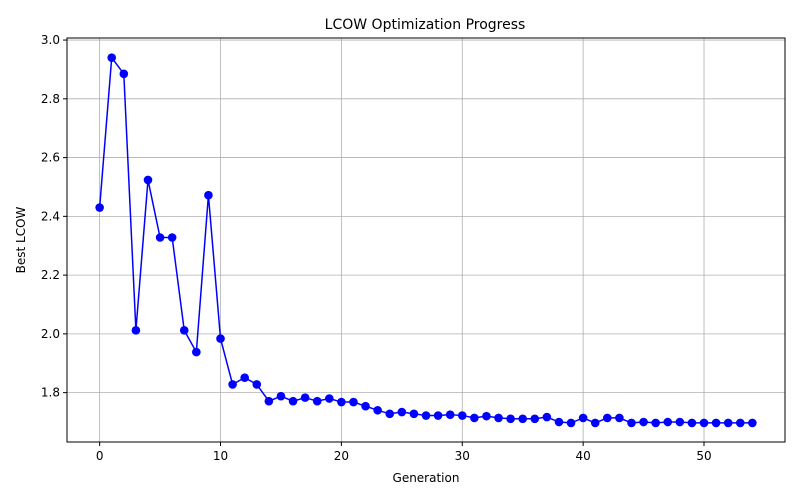 The height and width of the screenshot is (500, 800). I want to click on y-tick-label: 2.0, so click(50, 334).